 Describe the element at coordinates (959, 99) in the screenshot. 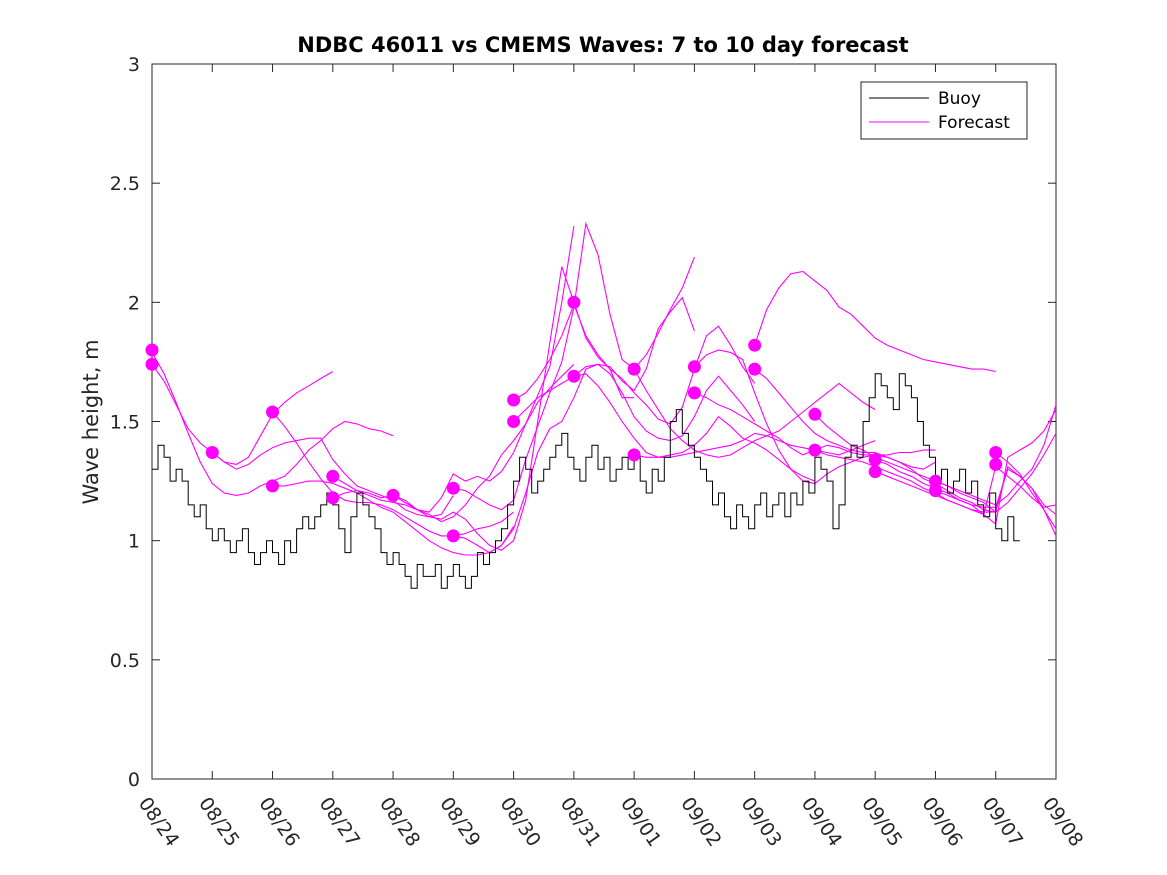

I see `legend-buoy-label: Buoy` at that location.